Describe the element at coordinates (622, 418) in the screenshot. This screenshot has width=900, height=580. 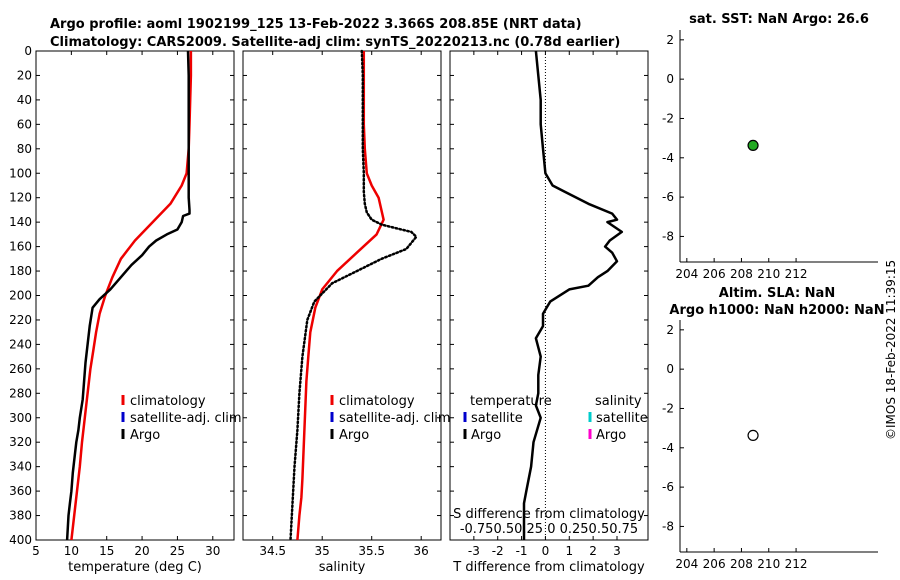
I see `legend-sal-label: satellite` at that location.